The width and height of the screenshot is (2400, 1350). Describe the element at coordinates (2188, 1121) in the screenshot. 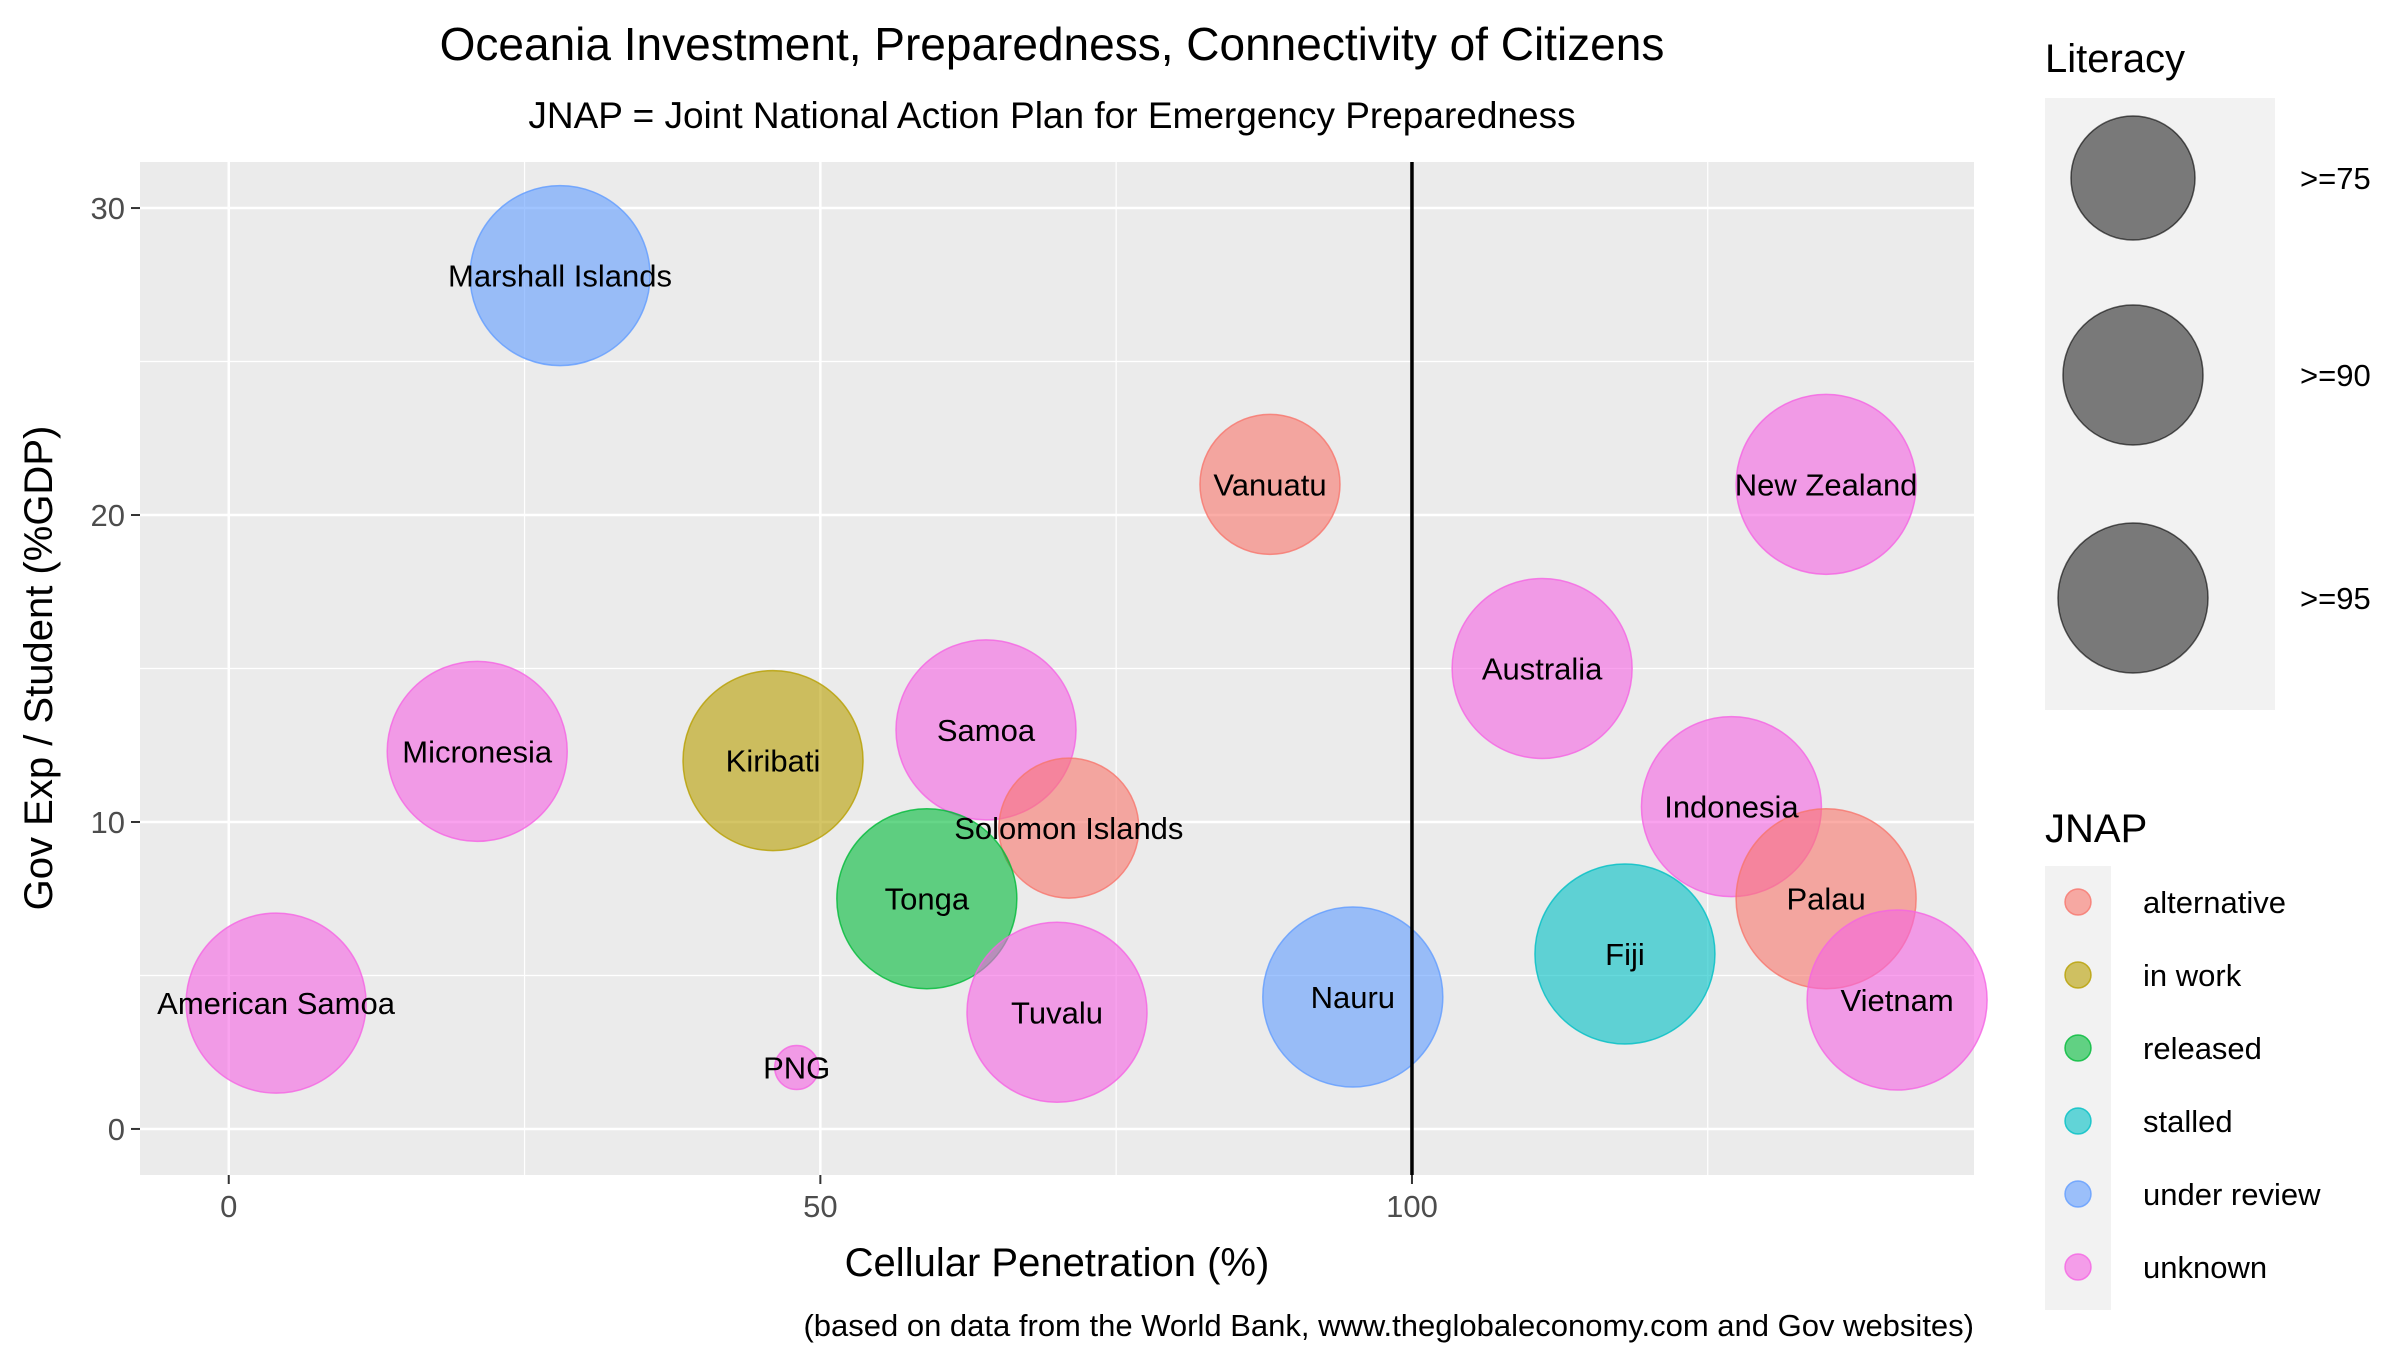

I see `color-legend-label: stalled` at that location.